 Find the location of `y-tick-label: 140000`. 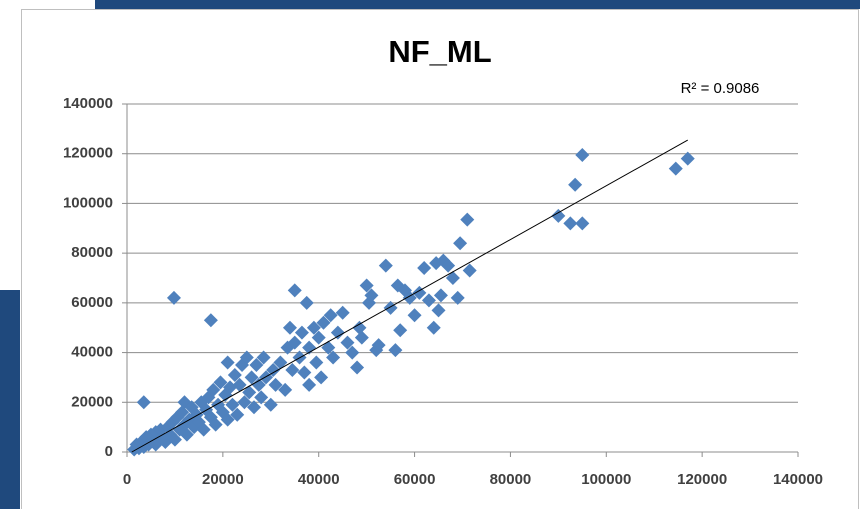

y-tick-label: 140000 is located at coordinates (88, 103).